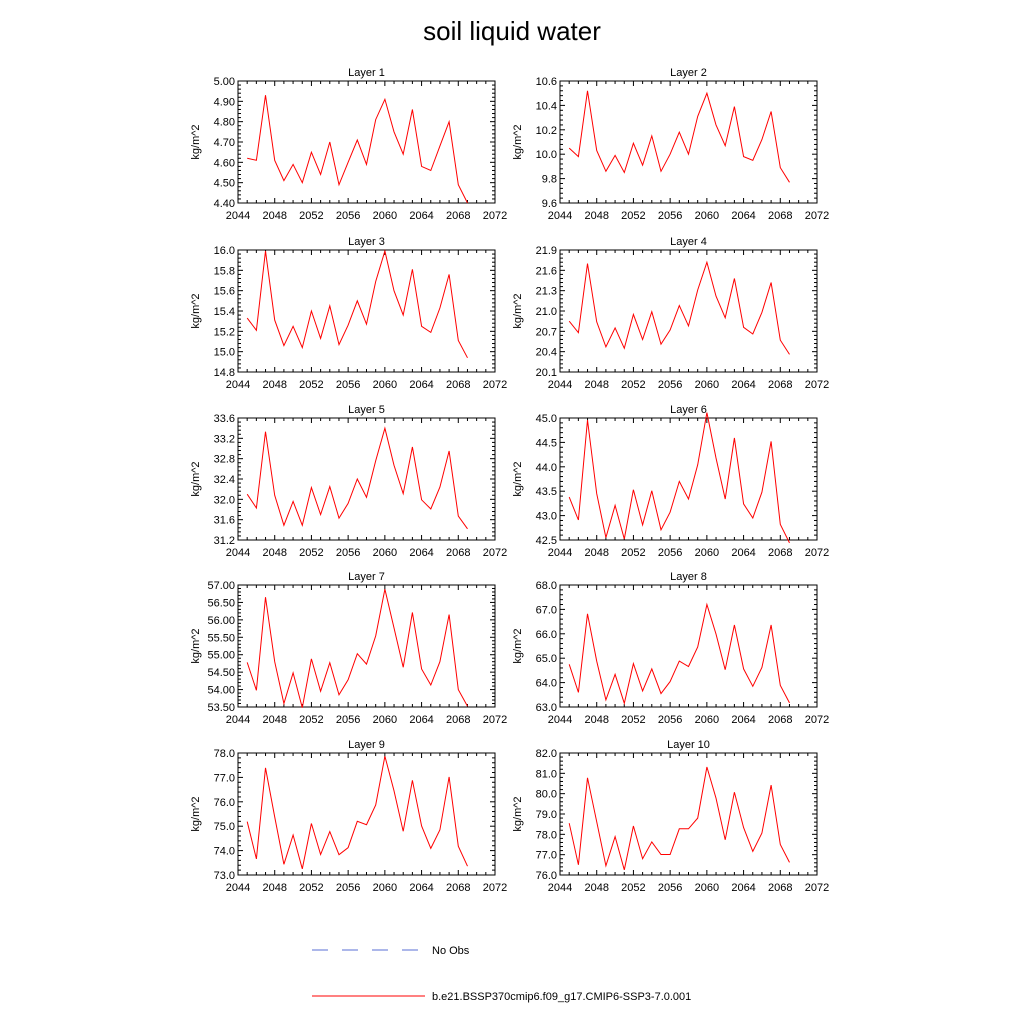 The image size is (1024, 1024). What do you see at coordinates (224, 876) in the screenshot?
I see `y-tick-label: 73.0` at bounding box center [224, 876].